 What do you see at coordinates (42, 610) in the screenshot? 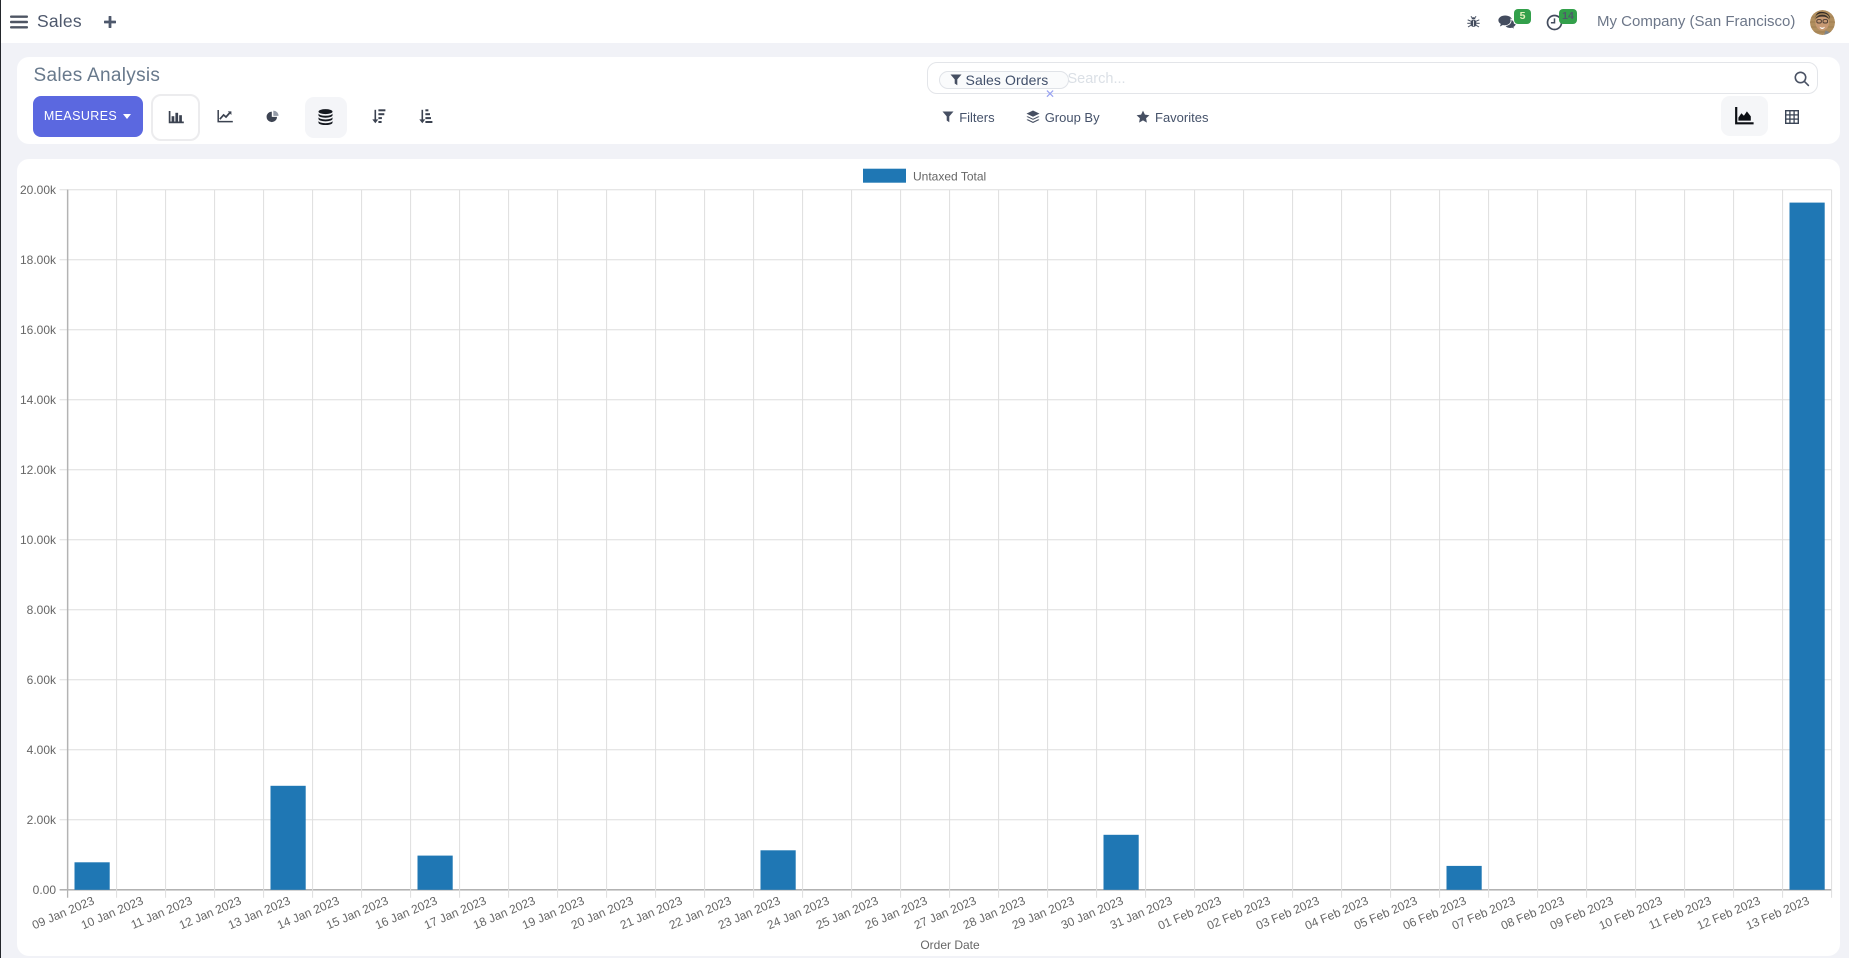
I see `svg-text: 8.00k` at bounding box center [42, 610].